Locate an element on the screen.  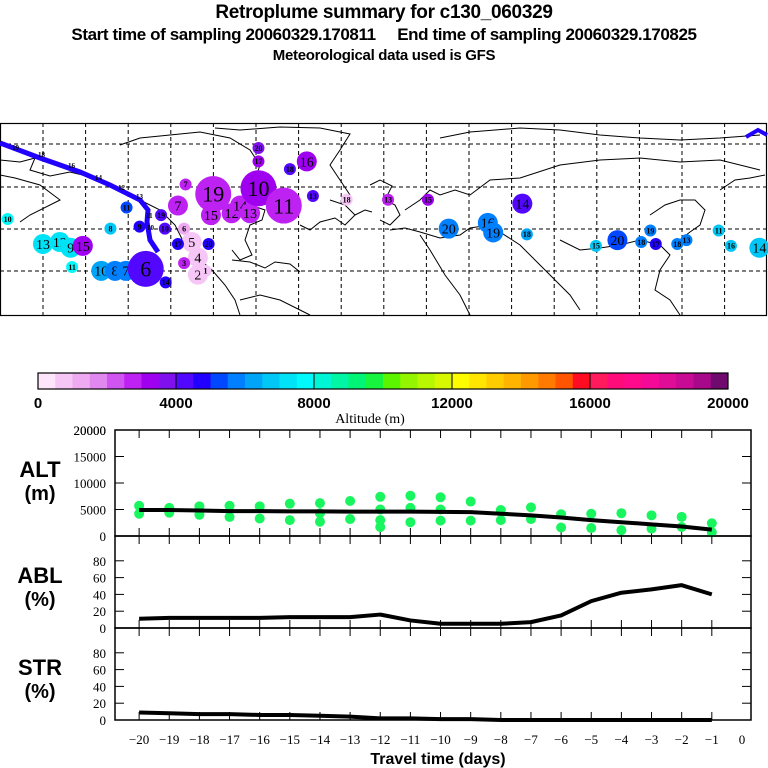
y-tick-label: 10000 is located at coordinates (90, 483).